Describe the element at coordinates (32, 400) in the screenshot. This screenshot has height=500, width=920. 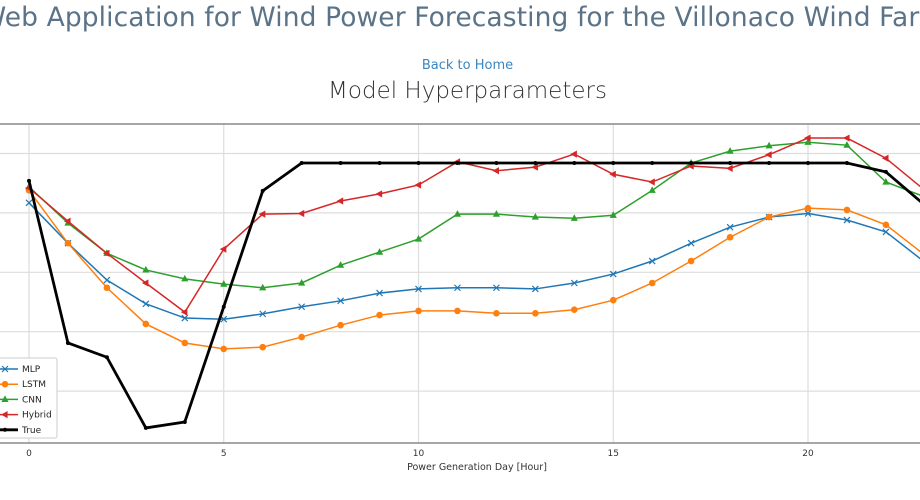
I see `legend-label: CNN` at that location.